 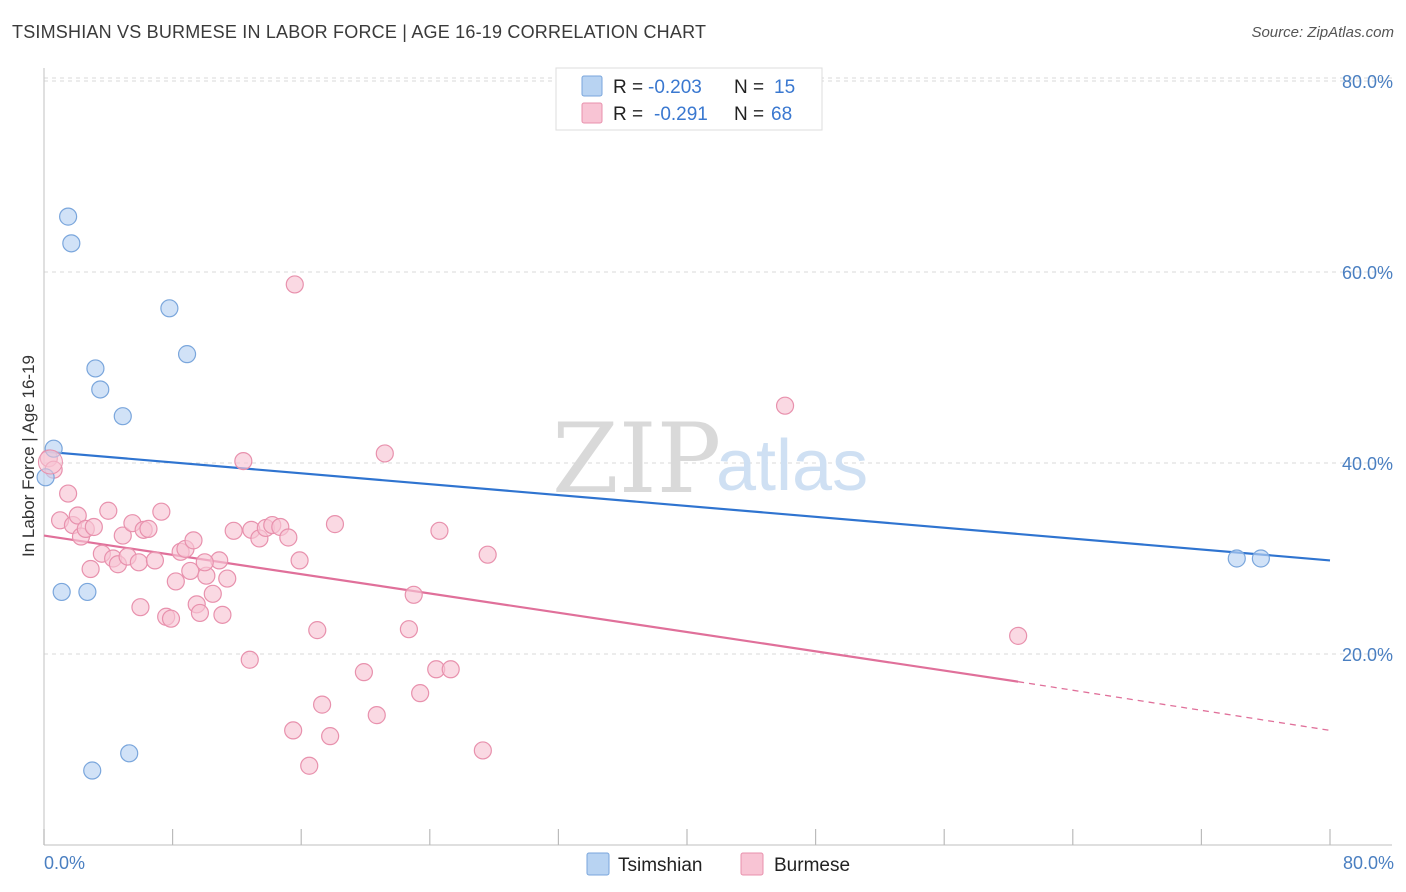 What do you see at coordinates (792, 466) in the screenshot?
I see `watermark-atlas: atlas` at bounding box center [792, 466].